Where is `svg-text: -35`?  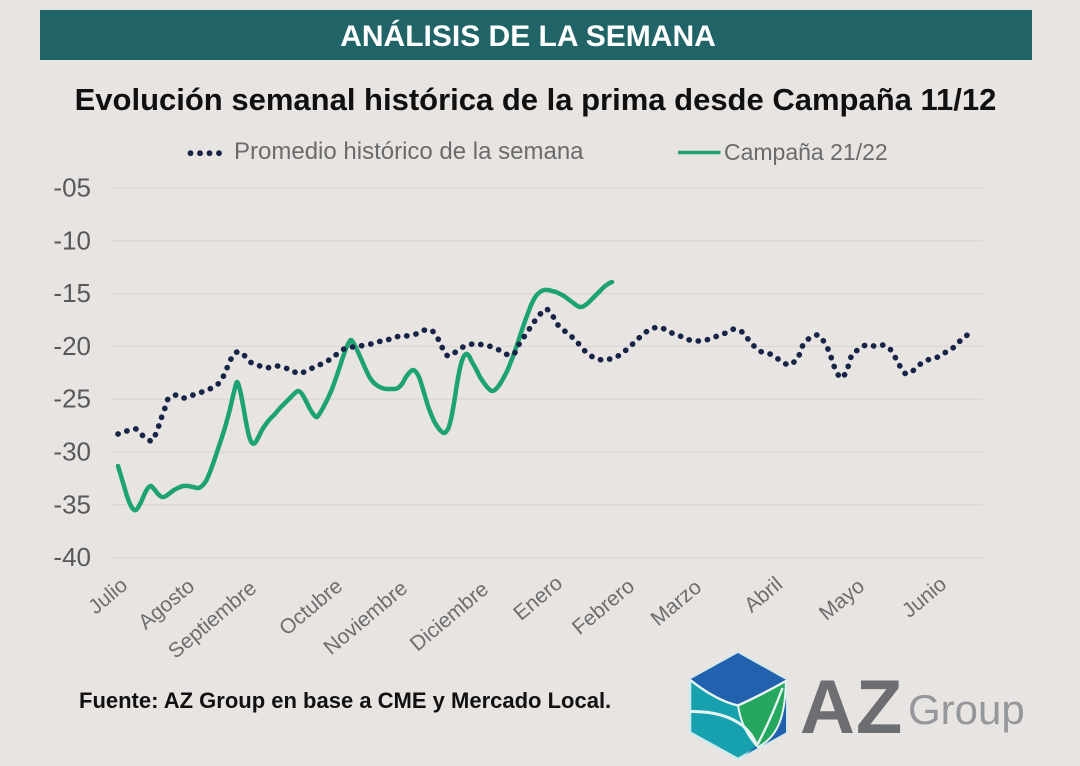 svg-text: -35 is located at coordinates (72, 504).